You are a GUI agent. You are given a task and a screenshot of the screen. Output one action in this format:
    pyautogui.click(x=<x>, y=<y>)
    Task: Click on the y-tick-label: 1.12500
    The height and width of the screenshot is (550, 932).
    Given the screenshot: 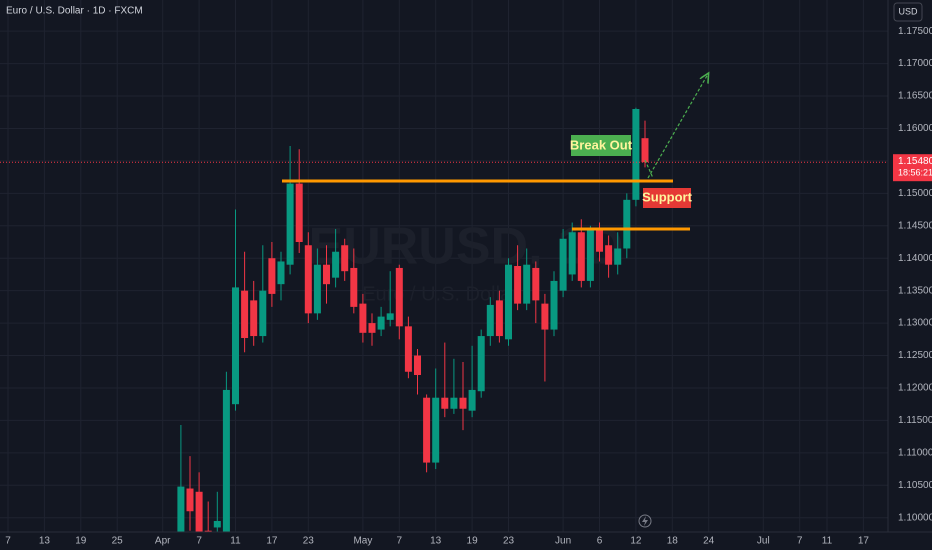 What is the action you would take?
    pyautogui.click(x=915, y=355)
    